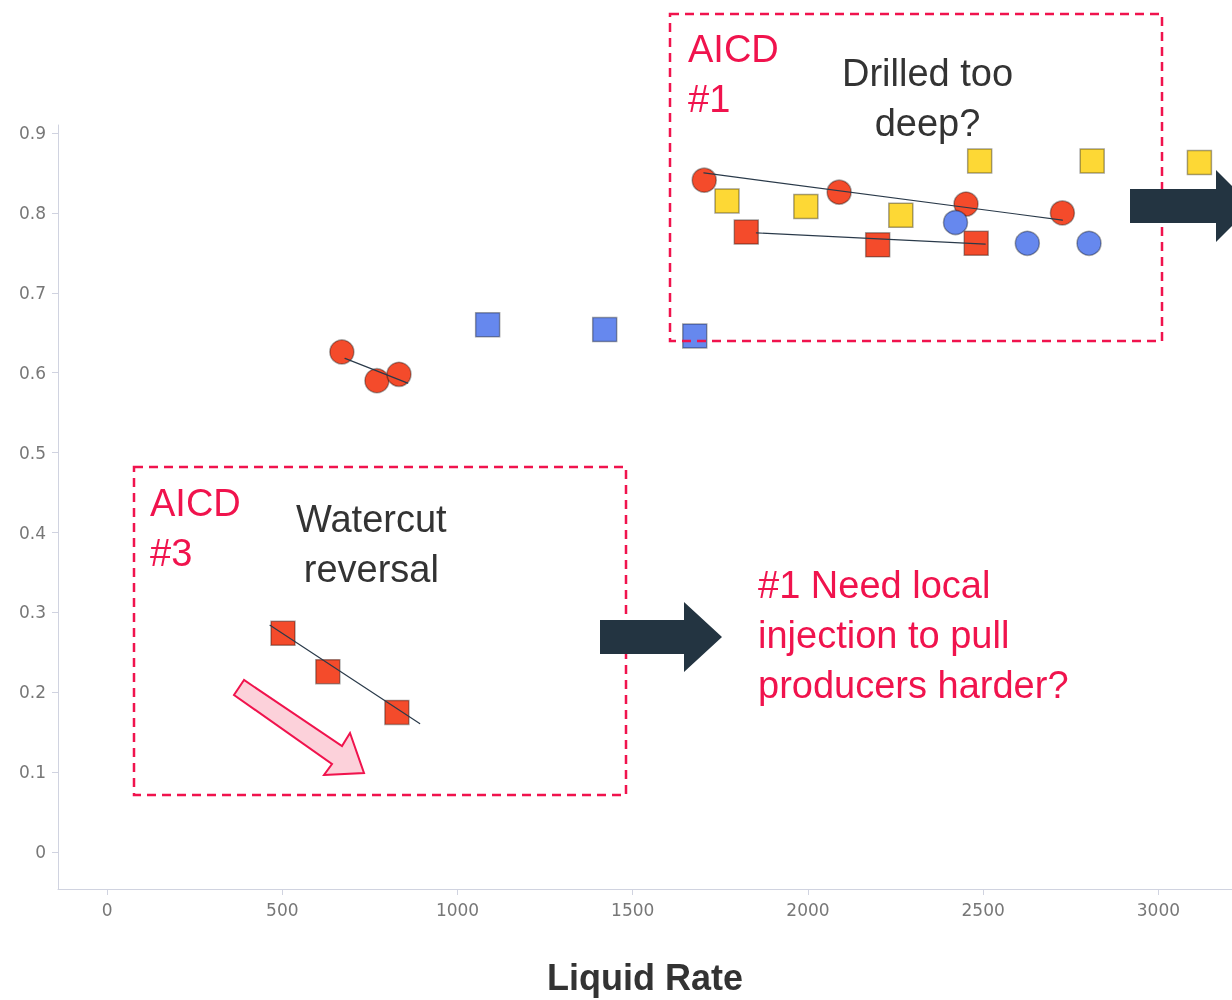 The image size is (1232, 1000). Describe the element at coordinates (32, 372) in the screenshot. I see `y-tick-label: 0.6` at that location.